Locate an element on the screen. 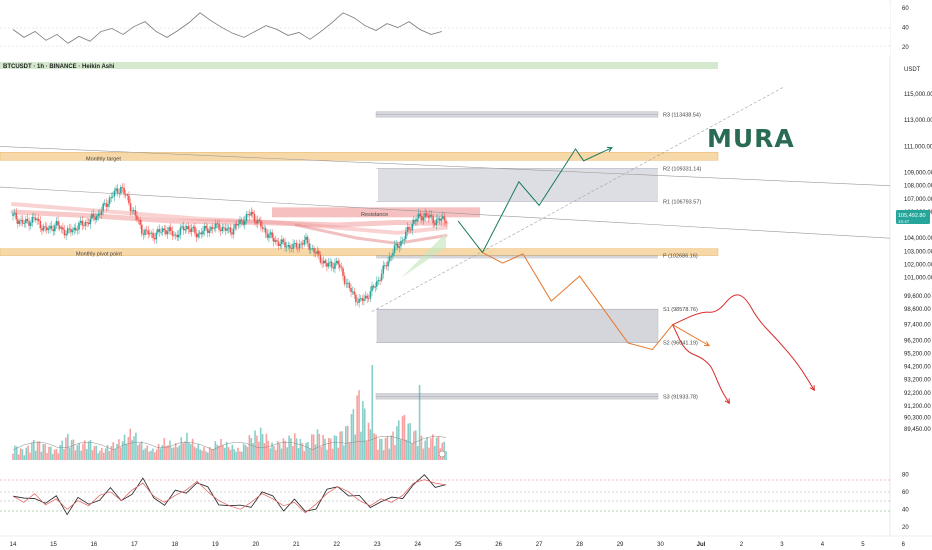 The height and width of the screenshot is (550, 932). price-tick-label: 101,000.00 is located at coordinates (918, 278).